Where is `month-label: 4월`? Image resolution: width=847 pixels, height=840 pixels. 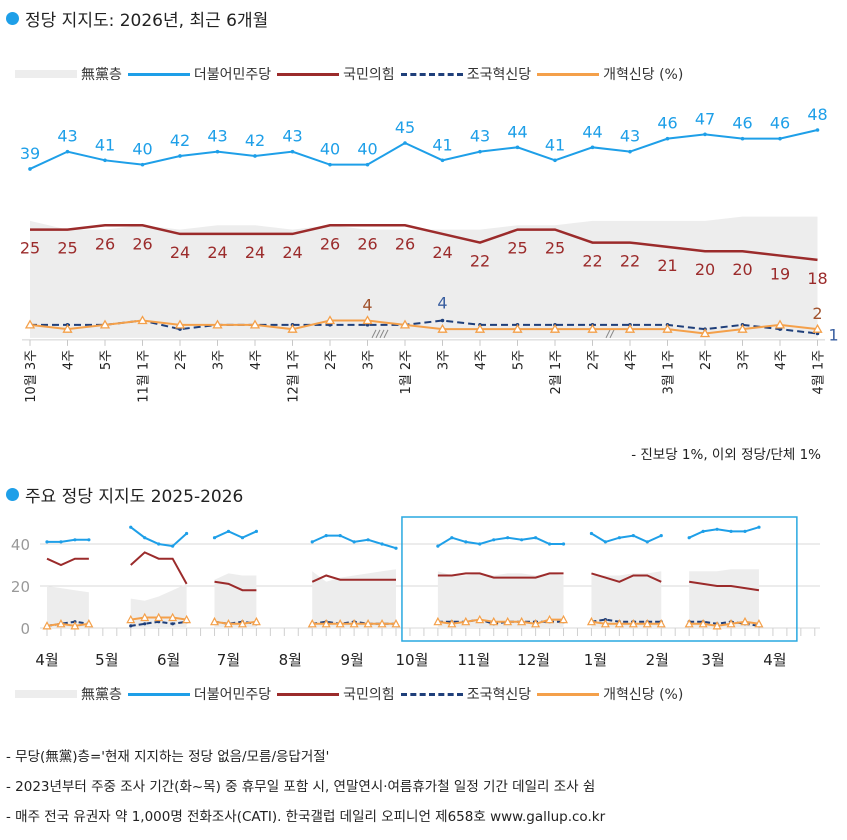 month-label: 4월 is located at coordinates (46, 660).